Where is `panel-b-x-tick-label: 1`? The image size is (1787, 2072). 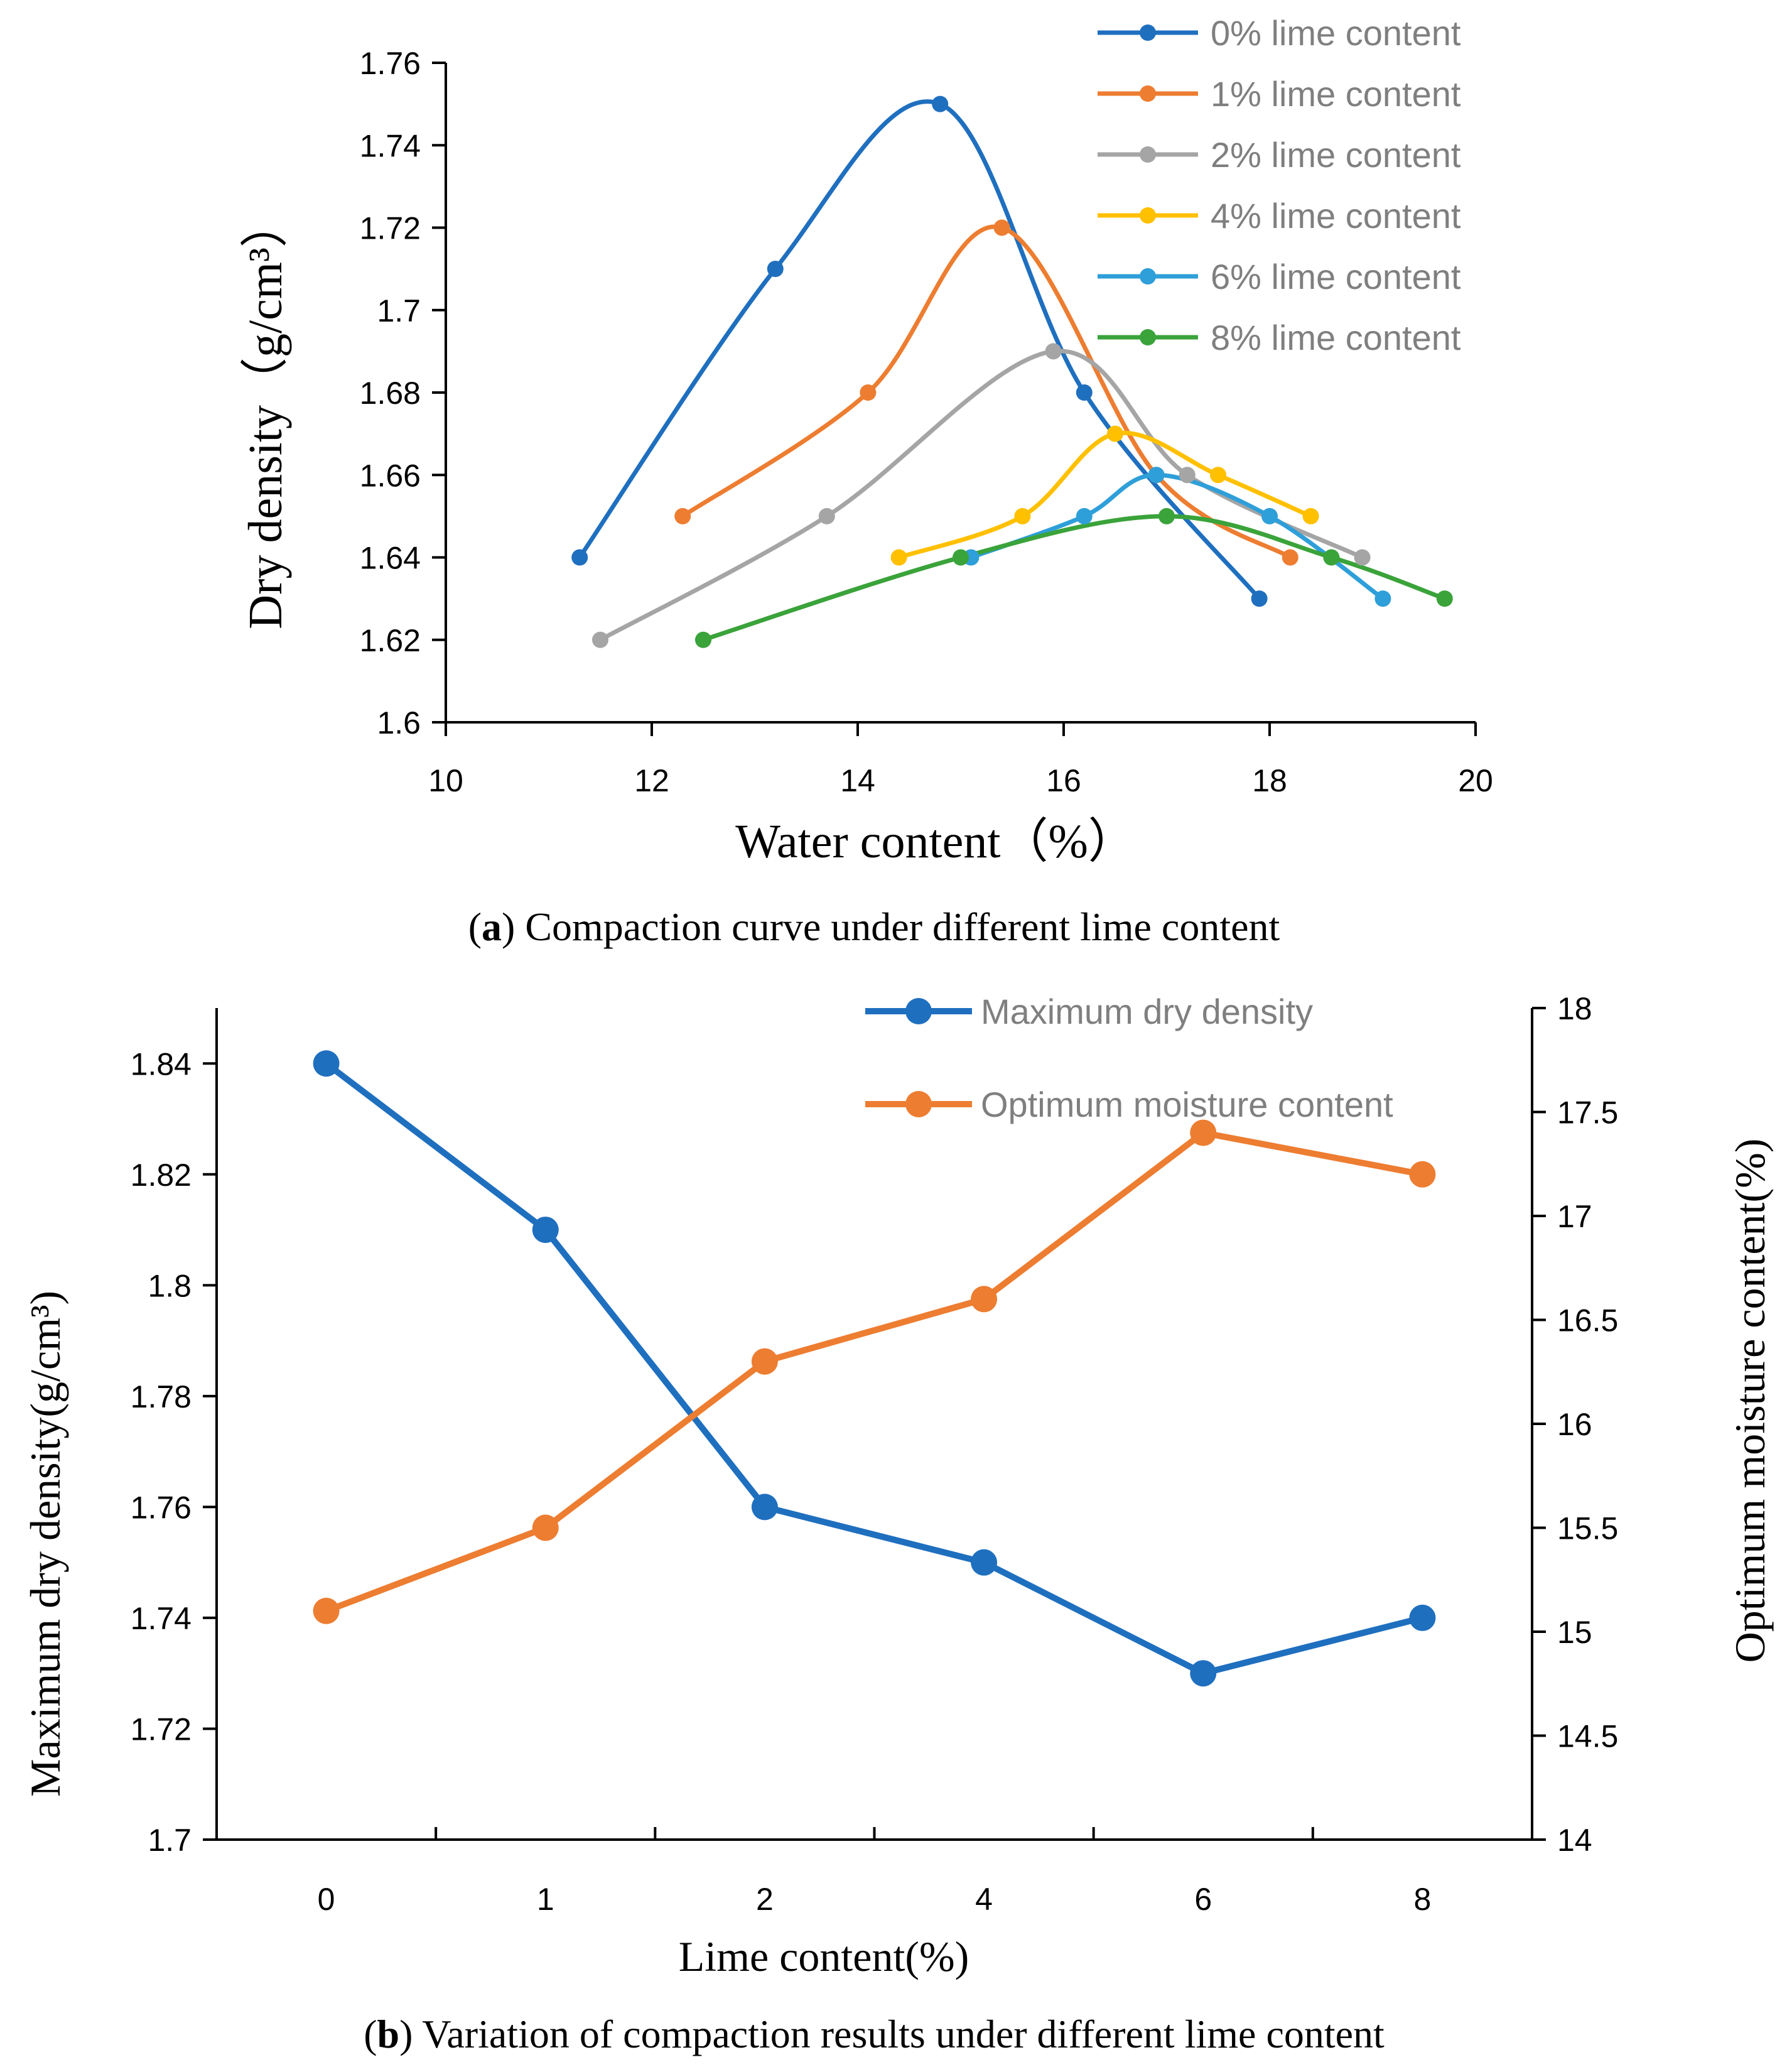 panel-b-x-tick-label: 1 is located at coordinates (545, 1899).